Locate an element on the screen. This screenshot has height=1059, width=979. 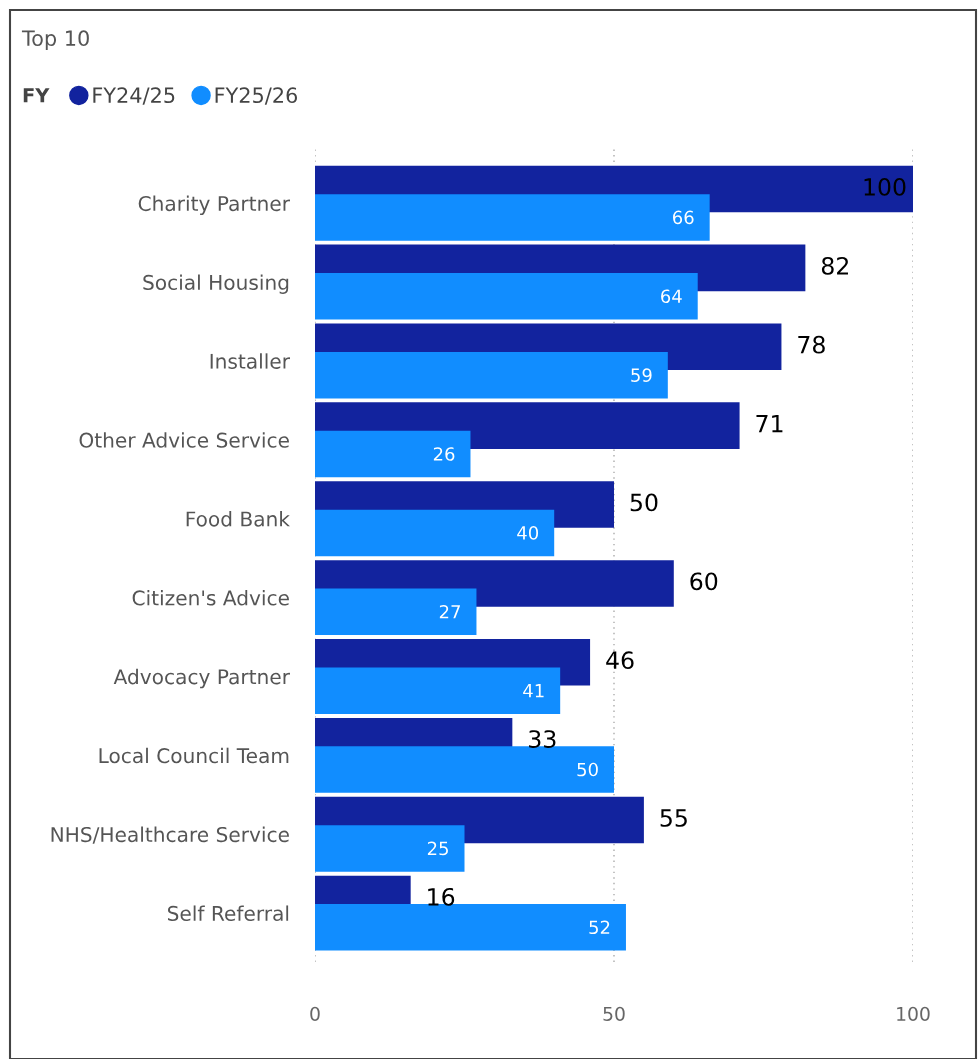
legend-label: FY25/26 is located at coordinates (256, 96).